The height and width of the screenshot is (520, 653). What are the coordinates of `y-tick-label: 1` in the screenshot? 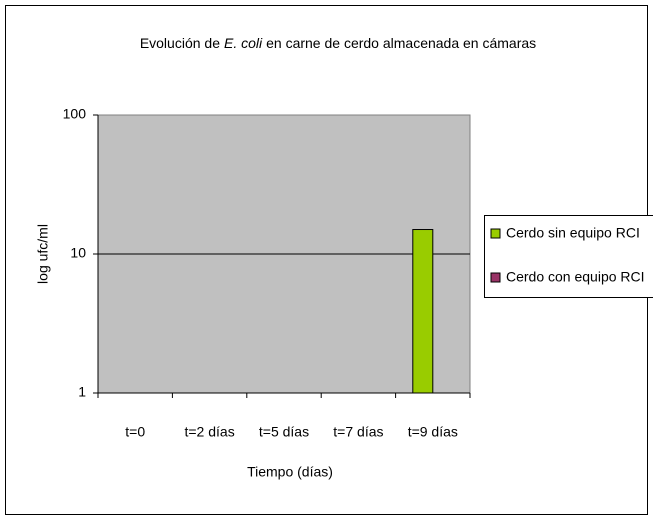 It's located at (82, 392).